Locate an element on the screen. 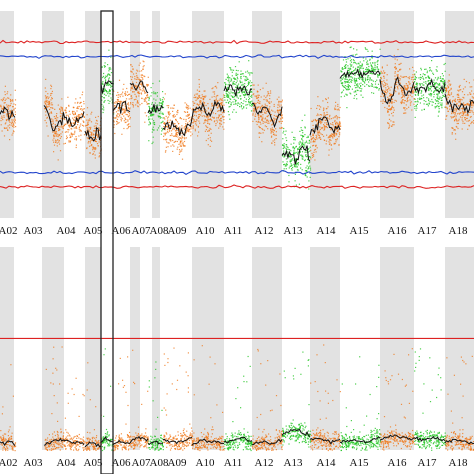 The image size is (474, 474). chromosome-label-A16: A16 is located at coordinates (397, 231).